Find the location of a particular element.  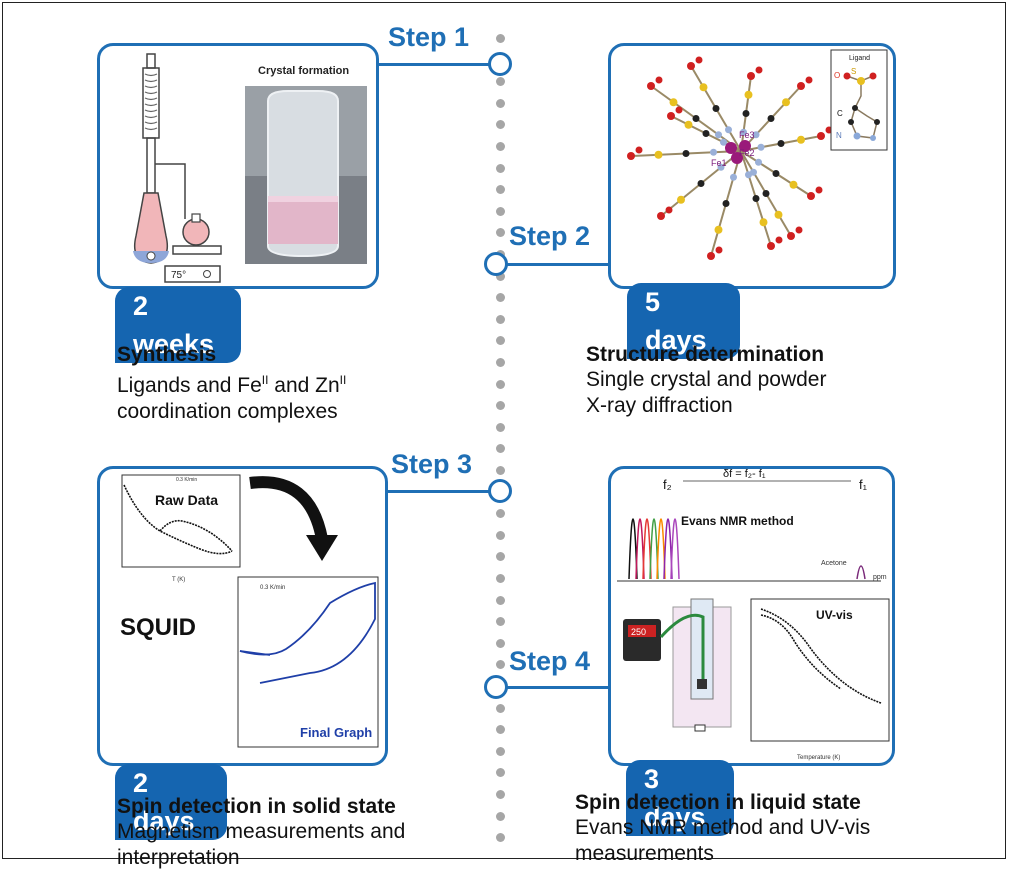

raw-rate-label: 0.3 K/min is located at coordinates (186, 480).